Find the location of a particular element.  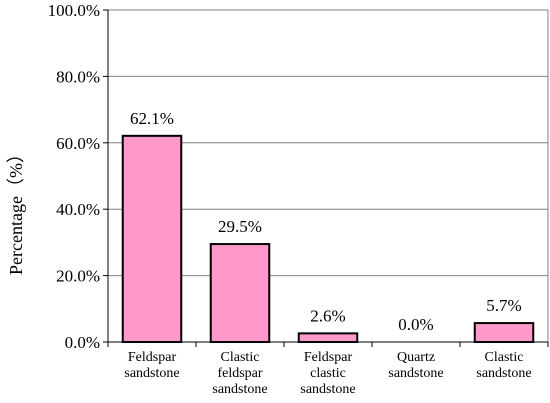

y-tick-label: 20.0% is located at coordinates (78, 276).